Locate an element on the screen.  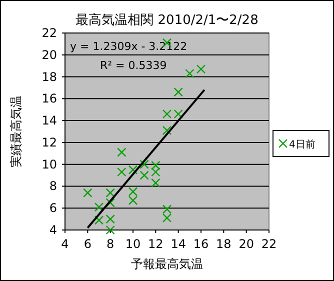
x-tick-label: 14 is located at coordinates (178, 244).